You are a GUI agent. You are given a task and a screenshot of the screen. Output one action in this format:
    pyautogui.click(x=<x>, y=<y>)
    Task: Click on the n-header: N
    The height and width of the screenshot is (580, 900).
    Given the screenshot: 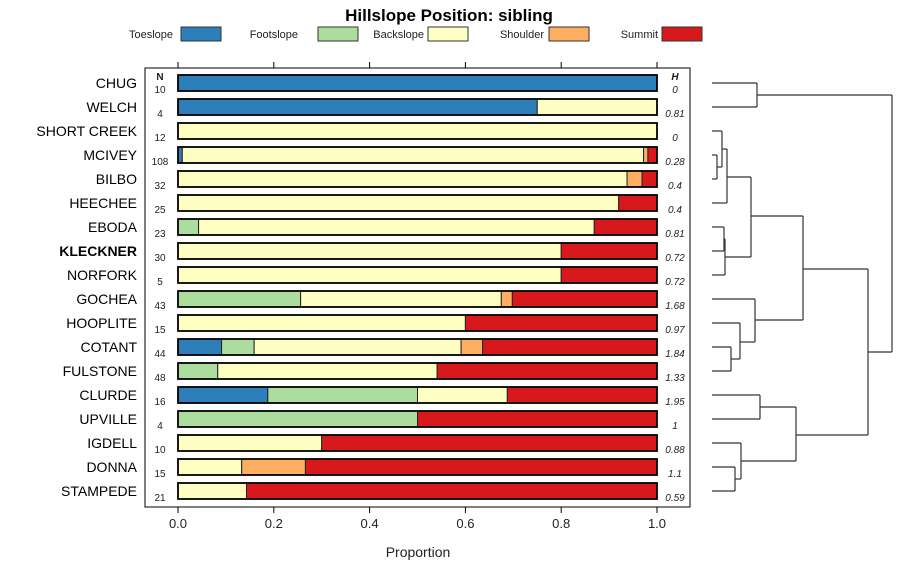 What is the action you would take?
    pyautogui.click(x=159, y=77)
    